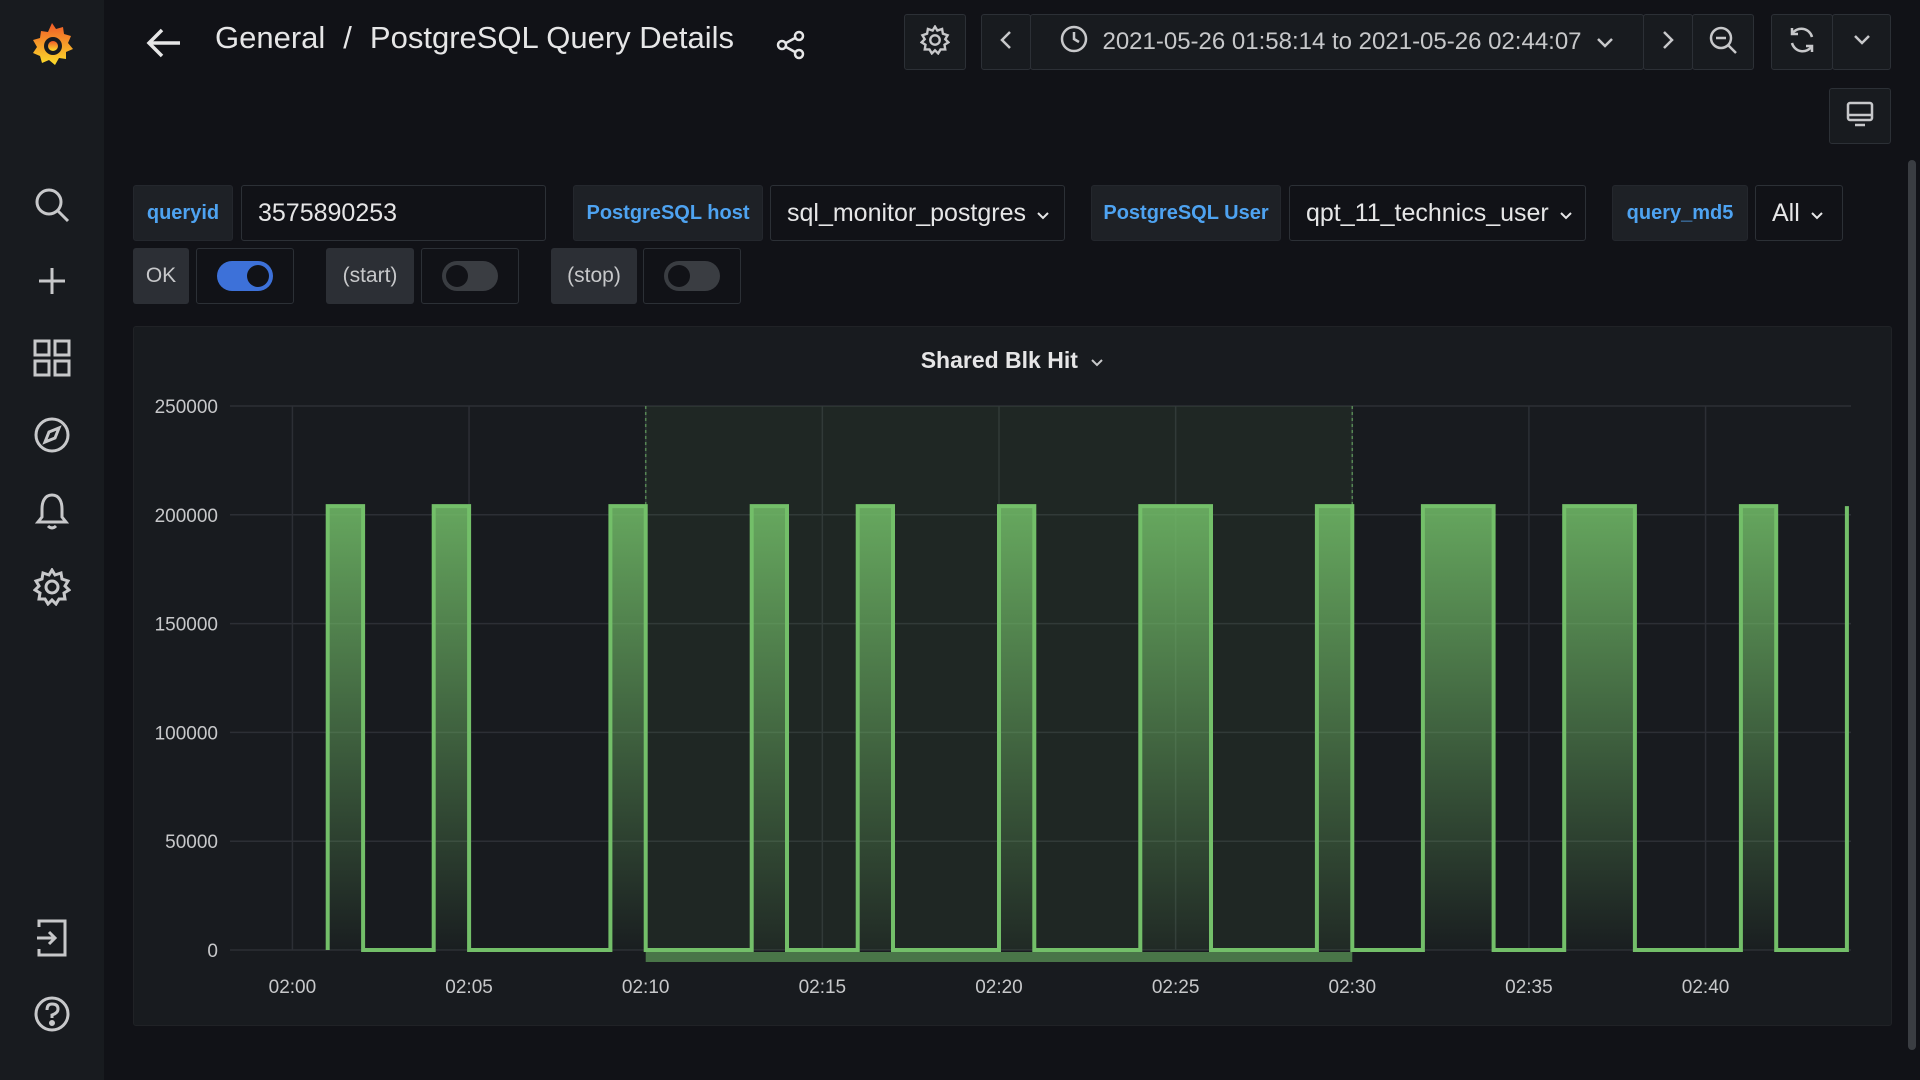 The width and height of the screenshot is (1920, 1080). What do you see at coordinates (1427, 212) in the screenshot?
I see `user-value: qpt_11_technics_user` at bounding box center [1427, 212].